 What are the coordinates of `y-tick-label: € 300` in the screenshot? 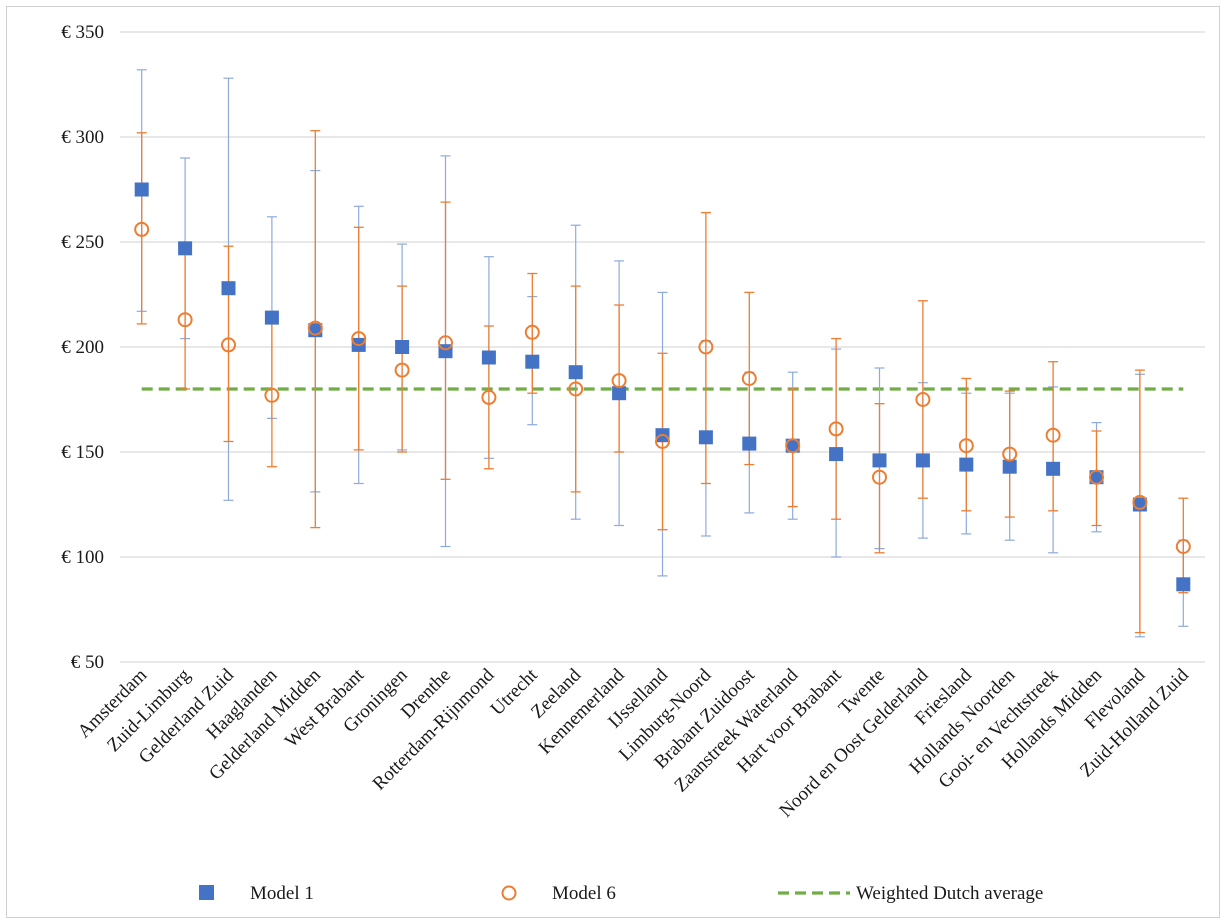 It's located at (82, 137).